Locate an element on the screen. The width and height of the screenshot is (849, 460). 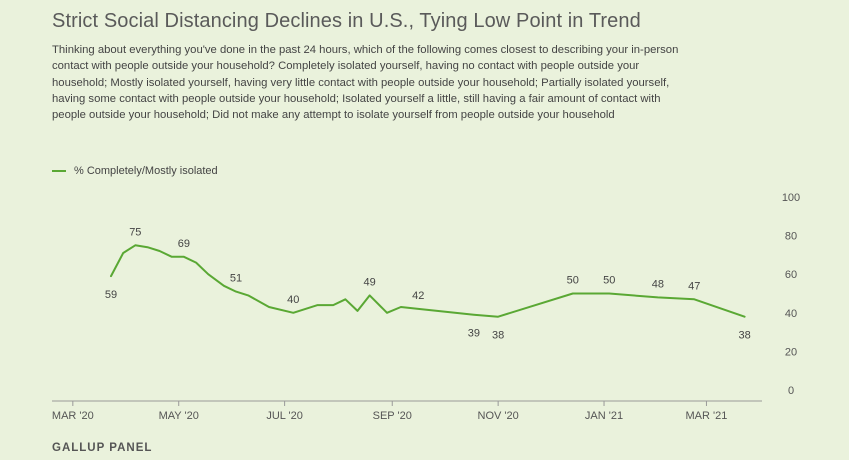
data-label: 51 is located at coordinates (236, 279).